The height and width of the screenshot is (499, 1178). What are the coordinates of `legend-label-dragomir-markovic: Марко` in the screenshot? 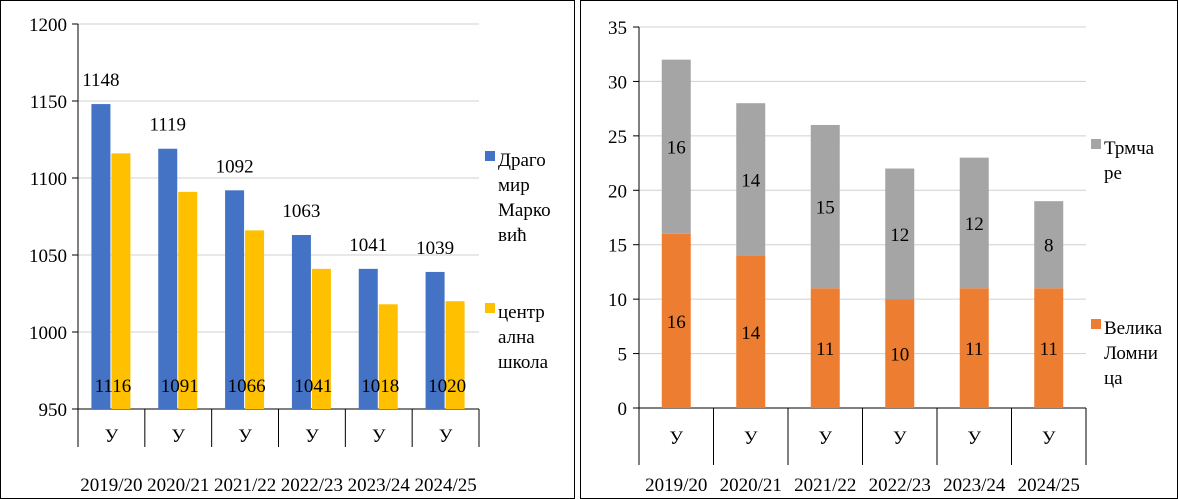 It's located at (524, 210).